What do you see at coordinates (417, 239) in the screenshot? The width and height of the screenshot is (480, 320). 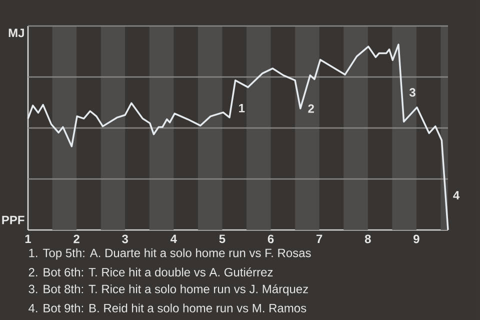 I see `x-tick-label: 9` at bounding box center [417, 239].